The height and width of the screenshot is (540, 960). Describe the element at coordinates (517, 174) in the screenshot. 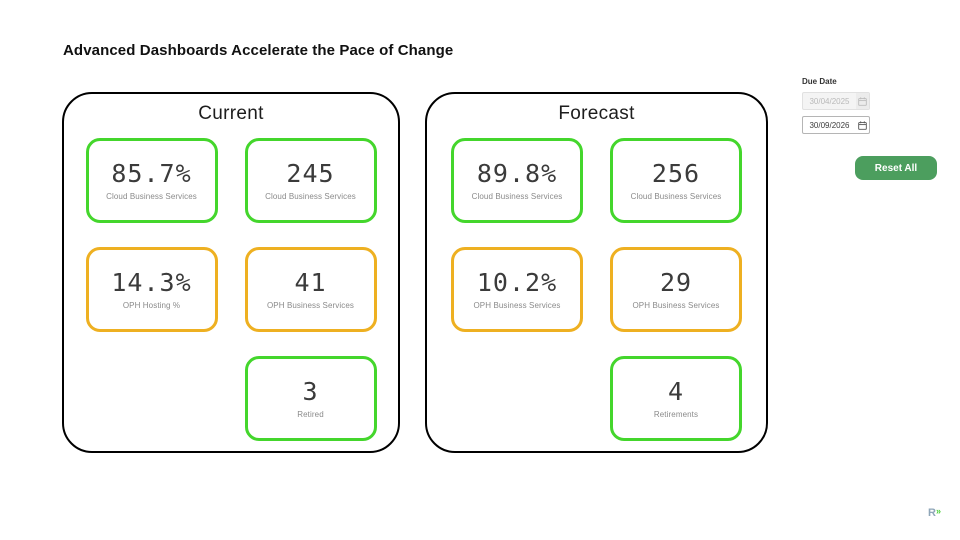

I see `kpi-value: 89.8%` at that location.